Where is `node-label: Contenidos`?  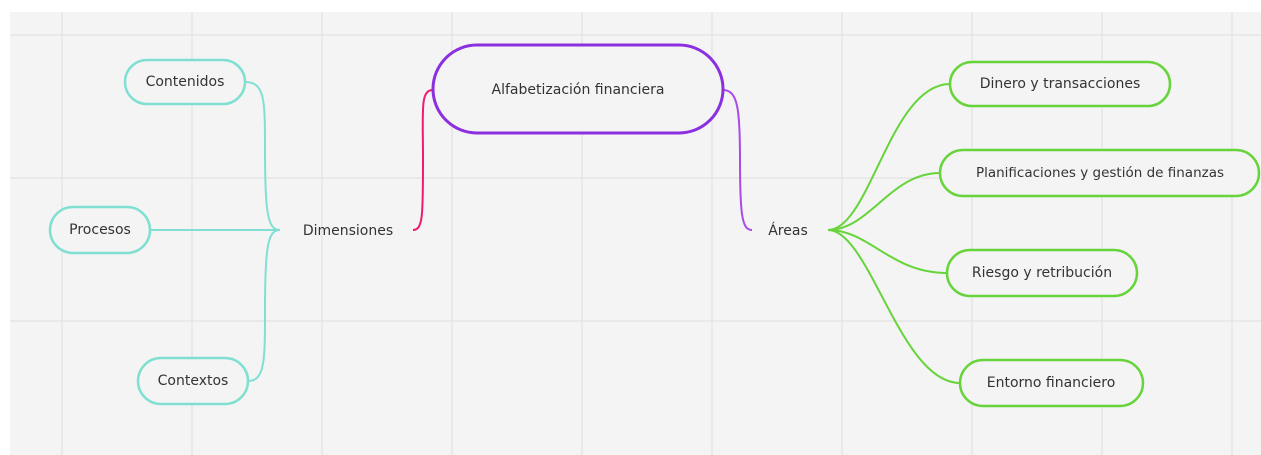 node-label: Contenidos is located at coordinates (185, 82).